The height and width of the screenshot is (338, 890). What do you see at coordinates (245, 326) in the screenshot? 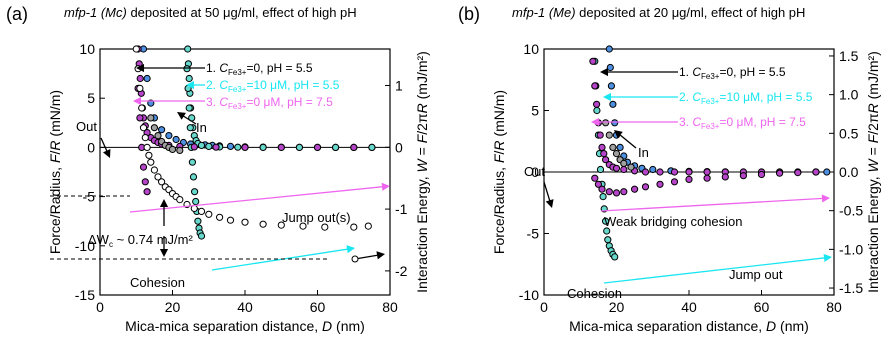
I see `x-axis-label-a: Mica-mica separation distance, D (nm)` at bounding box center [245, 326].